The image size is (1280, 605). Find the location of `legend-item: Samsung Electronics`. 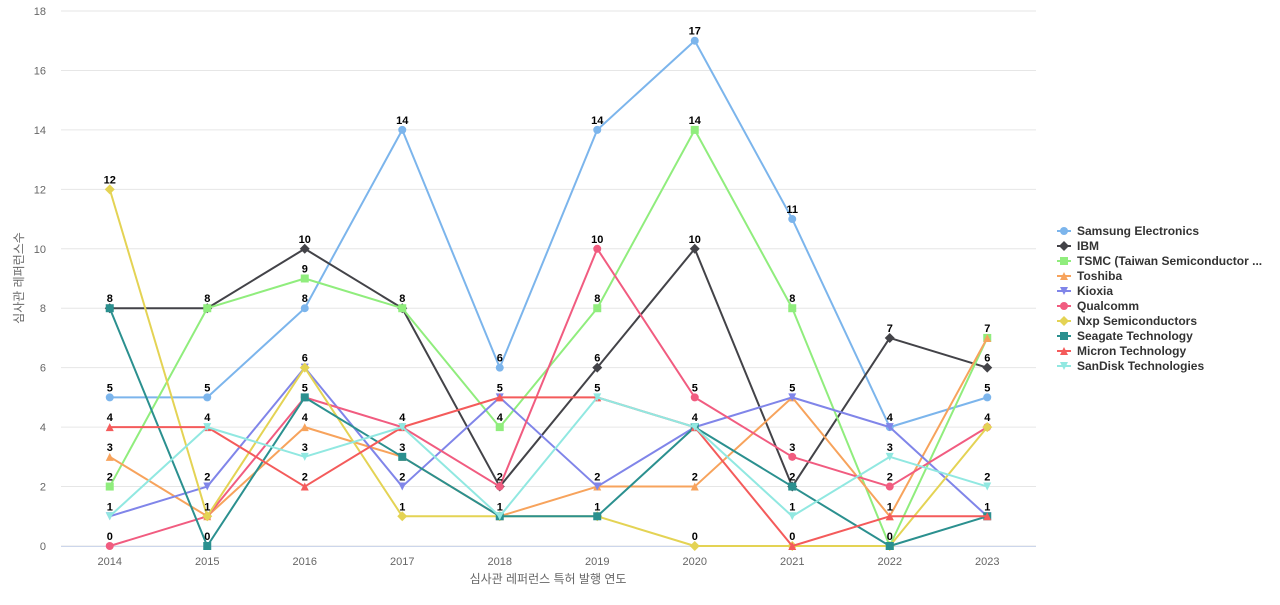

legend-item: Samsung Electronics is located at coordinates (1128, 231).